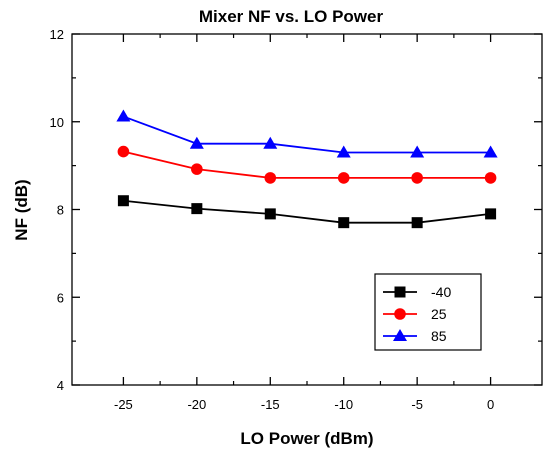 This screenshot has height=456, width=548. What do you see at coordinates (196, 404) in the screenshot?
I see `x-tick-label: -20` at bounding box center [196, 404].